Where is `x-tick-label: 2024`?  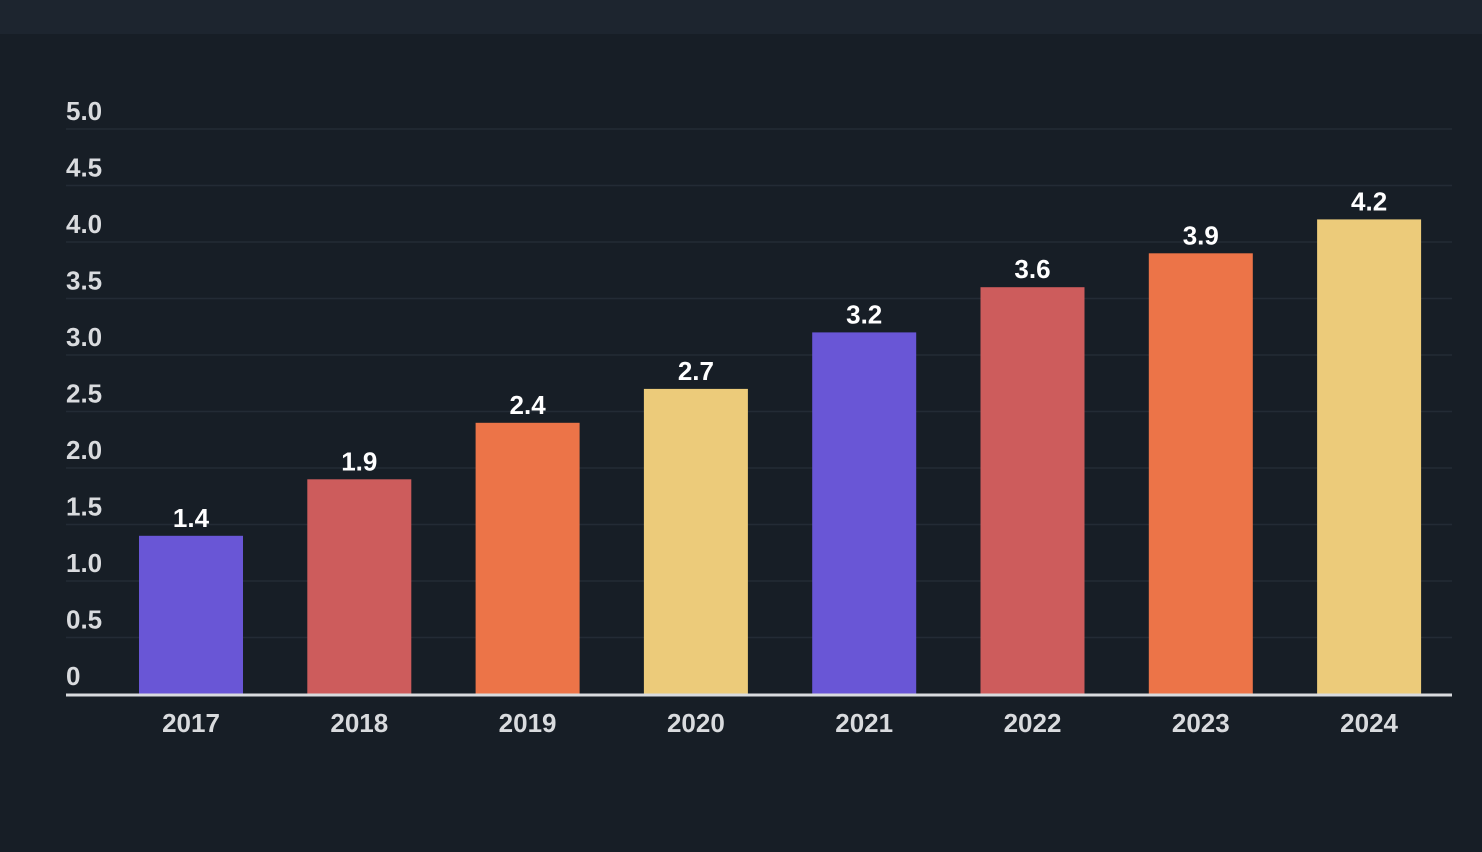 x-tick-label: 2024 is located at coordinates (1369, 723).